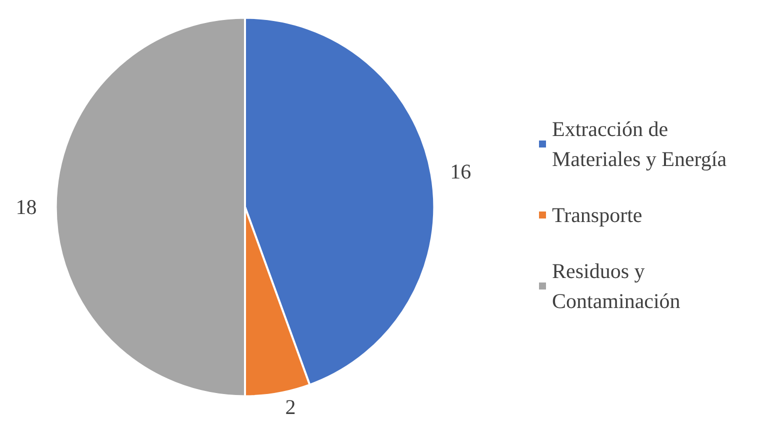 This screenshot has width=777, height=430. What do you see at coordinates (640, 144) in the screenshot?
I see `legend-label: Extracción de Materiales y Energía` at bounding box center [640, 144].